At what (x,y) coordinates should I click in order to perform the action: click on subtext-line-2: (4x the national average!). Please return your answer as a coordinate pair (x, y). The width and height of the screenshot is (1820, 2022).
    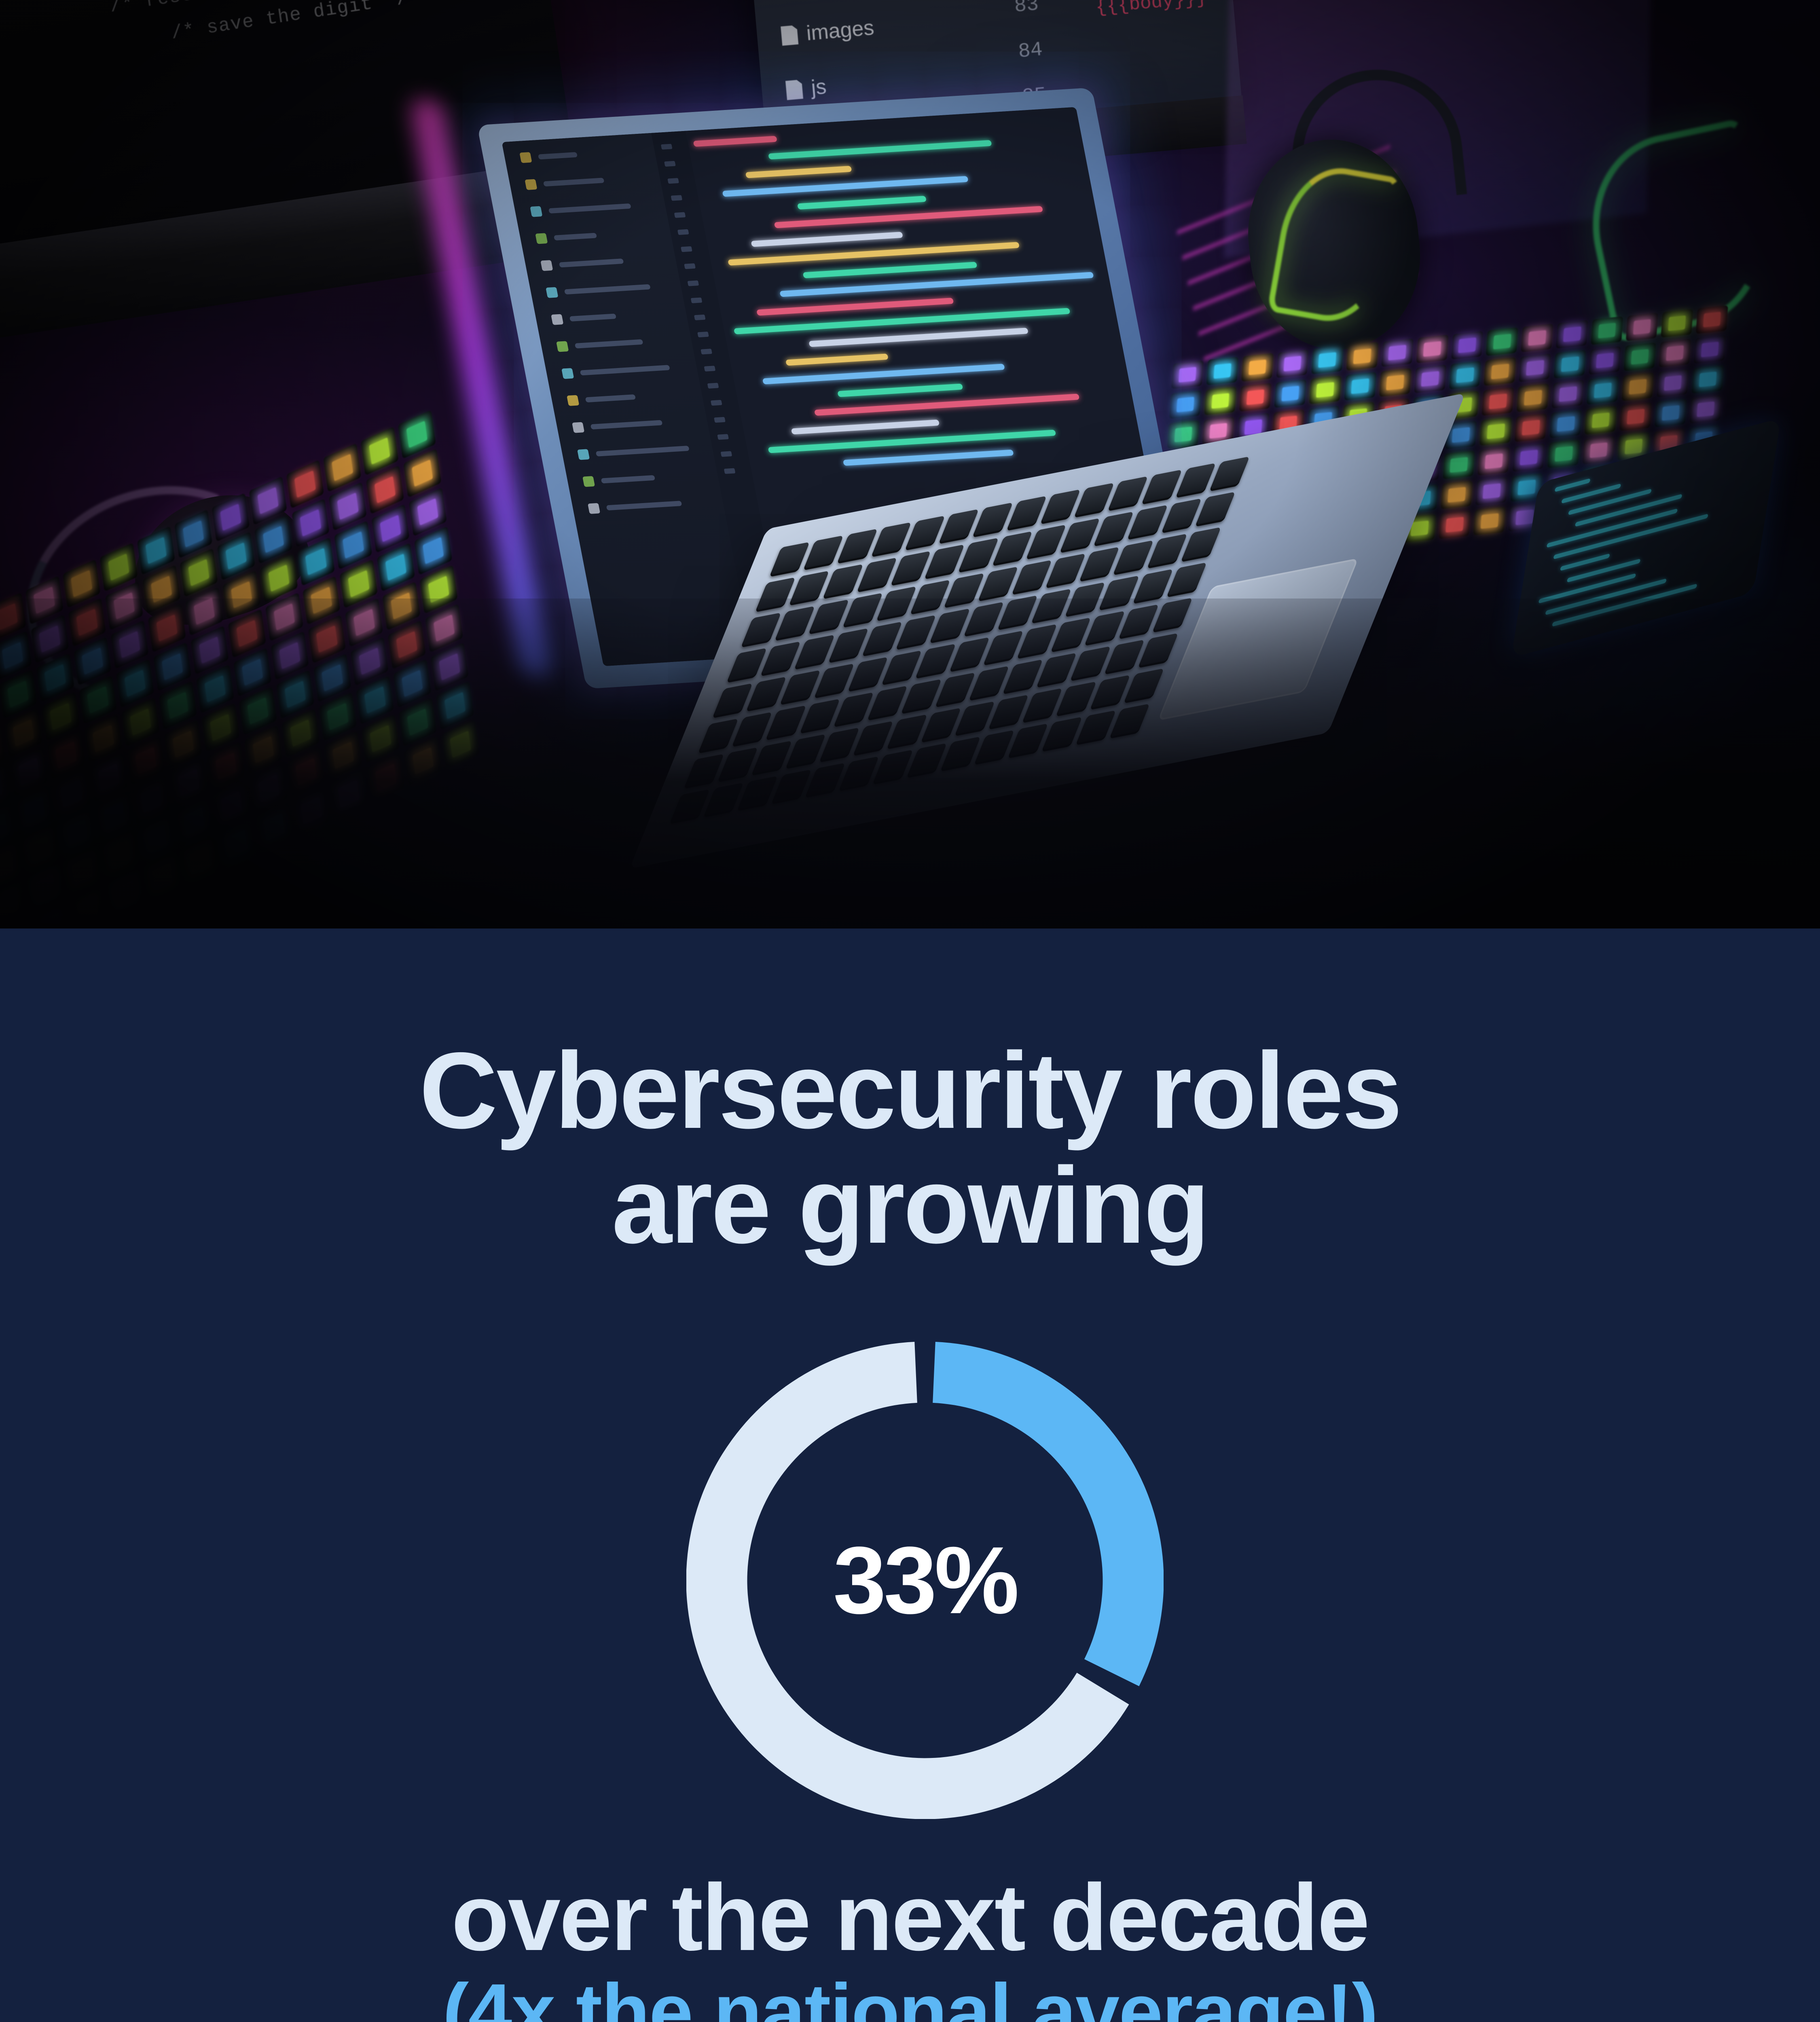
    Looking at the image, I should click on (910, 1994).